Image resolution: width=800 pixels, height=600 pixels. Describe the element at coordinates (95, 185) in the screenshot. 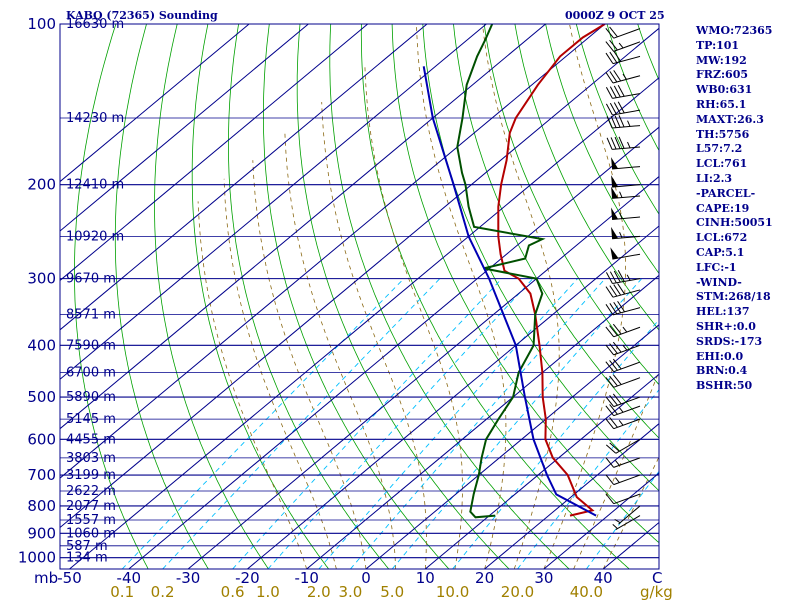

I see `height-label: 12410 m` at that location.